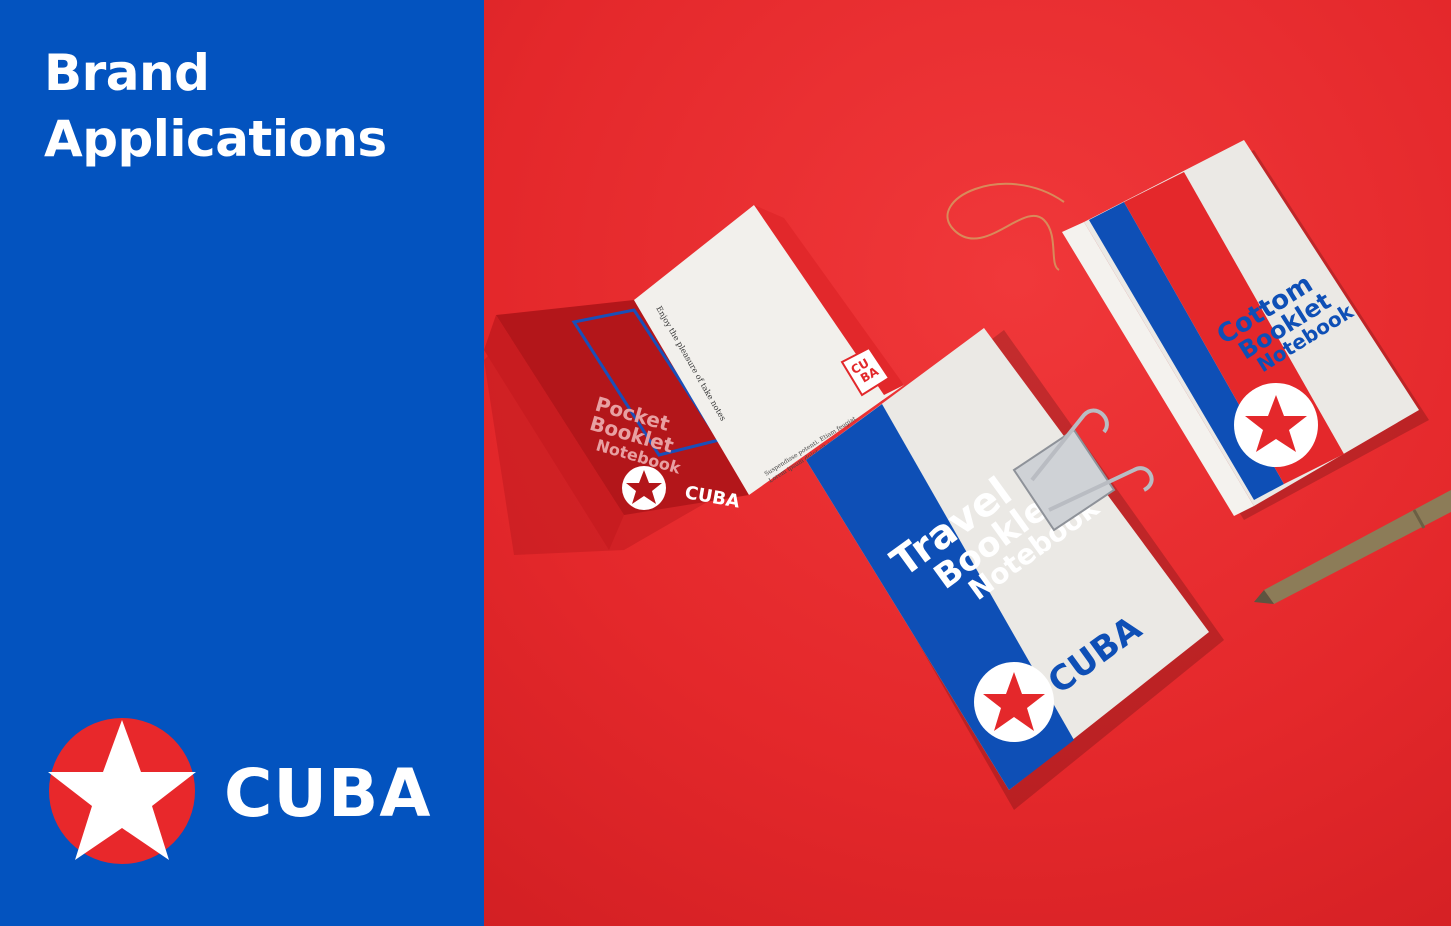 Image resolution: width=1451 pixels, height=926 pixels. I want to click on travel-booklet, so click(1015, 569).